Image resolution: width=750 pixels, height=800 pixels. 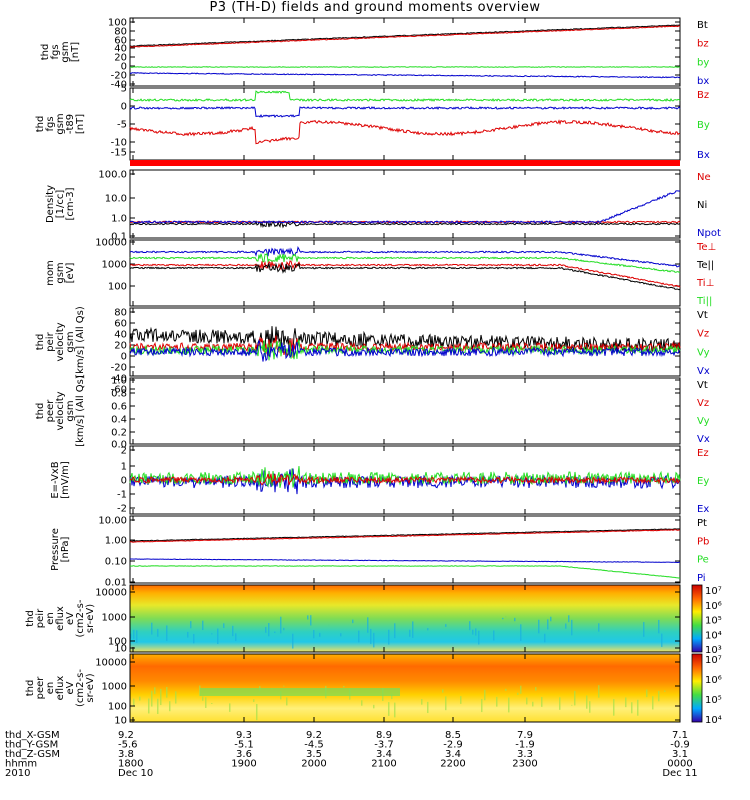 I want to click on legend-by: by, so click(x=703, y=62).